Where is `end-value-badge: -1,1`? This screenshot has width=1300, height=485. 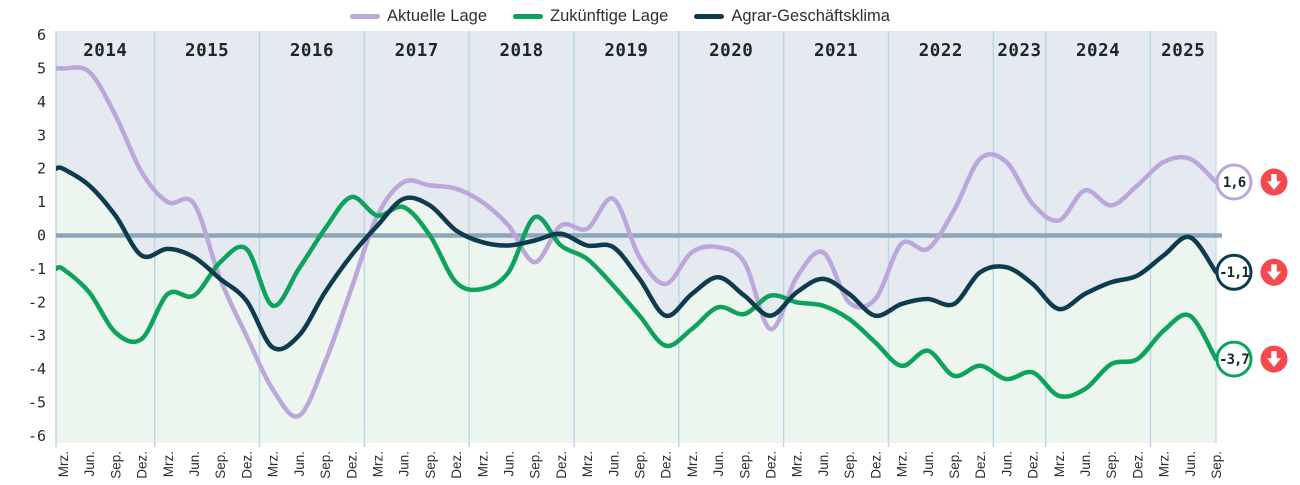
end-value-badge: -1,1 is located at coordinates (1234, 272).